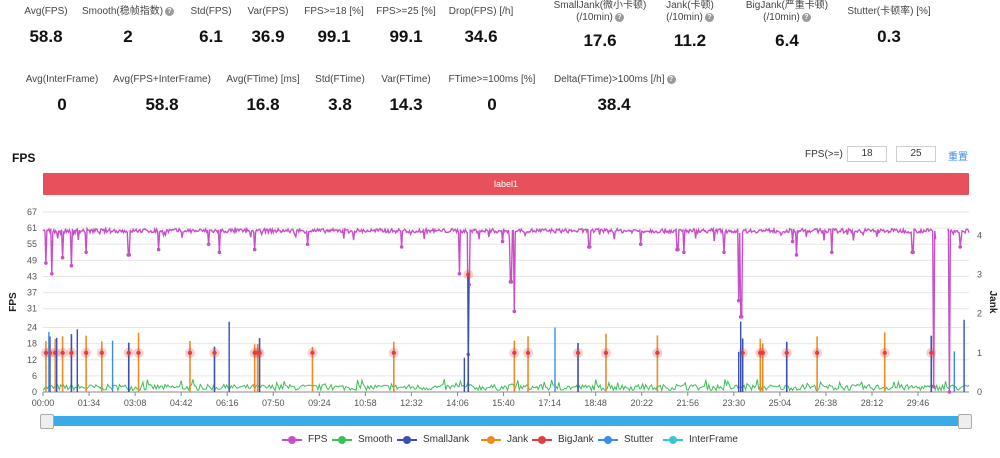 The image size is (1000, 458). I want to click on metric-value: 36.9, so click(268, 36).